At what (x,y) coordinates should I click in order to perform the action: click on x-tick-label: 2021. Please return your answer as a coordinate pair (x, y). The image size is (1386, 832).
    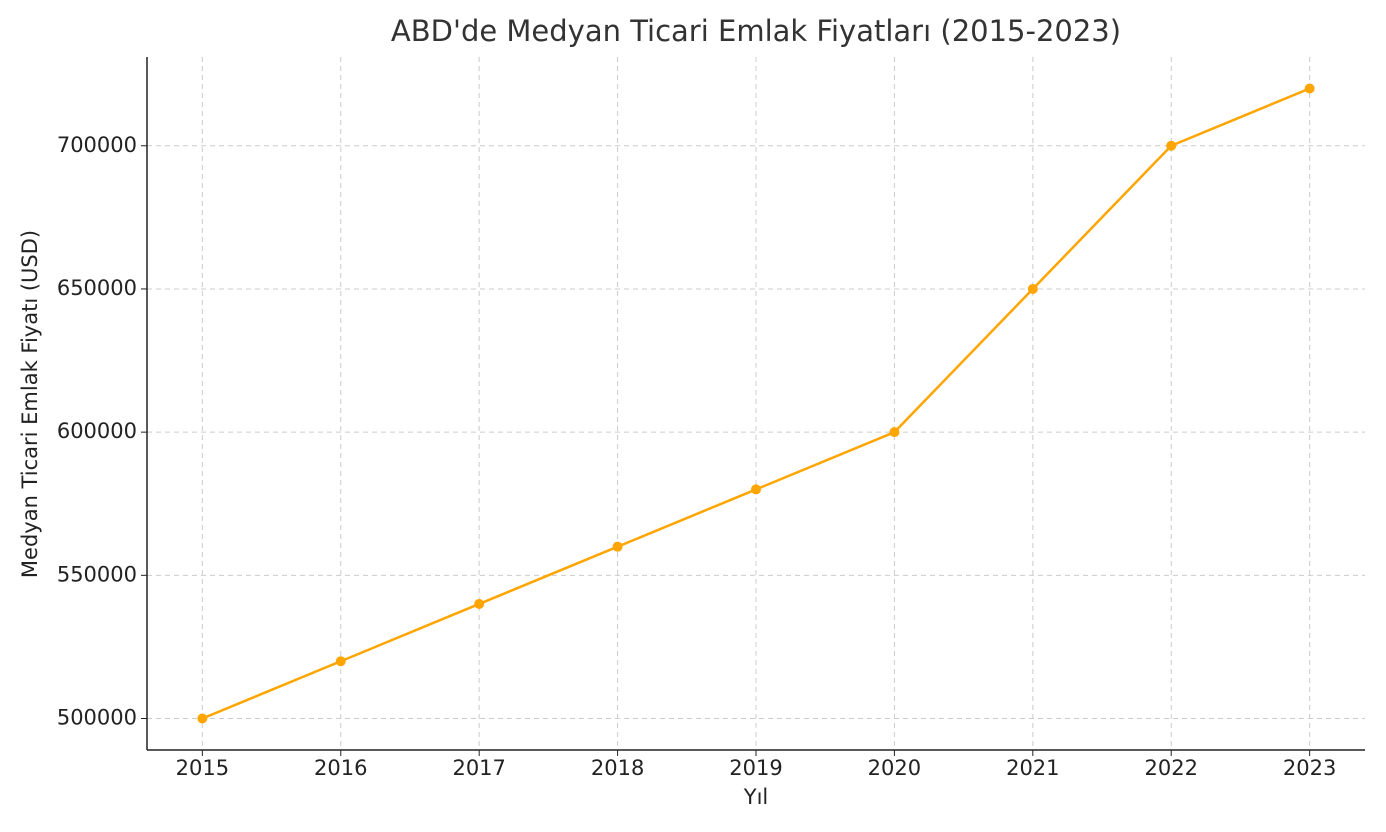
    Looking at the image, I should click on (1032, 768).